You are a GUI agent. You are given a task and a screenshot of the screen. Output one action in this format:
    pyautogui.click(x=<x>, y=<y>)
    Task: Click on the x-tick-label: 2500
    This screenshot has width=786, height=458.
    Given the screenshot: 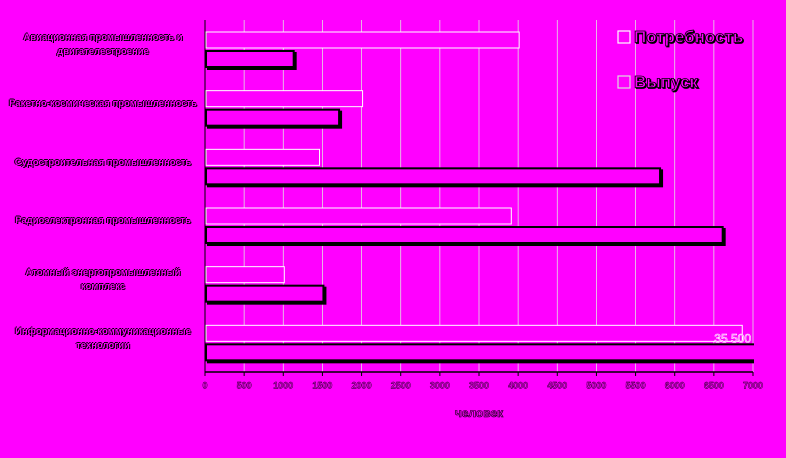 What is the action you would take?
    pyautogui.click(x=401, y=385)
    